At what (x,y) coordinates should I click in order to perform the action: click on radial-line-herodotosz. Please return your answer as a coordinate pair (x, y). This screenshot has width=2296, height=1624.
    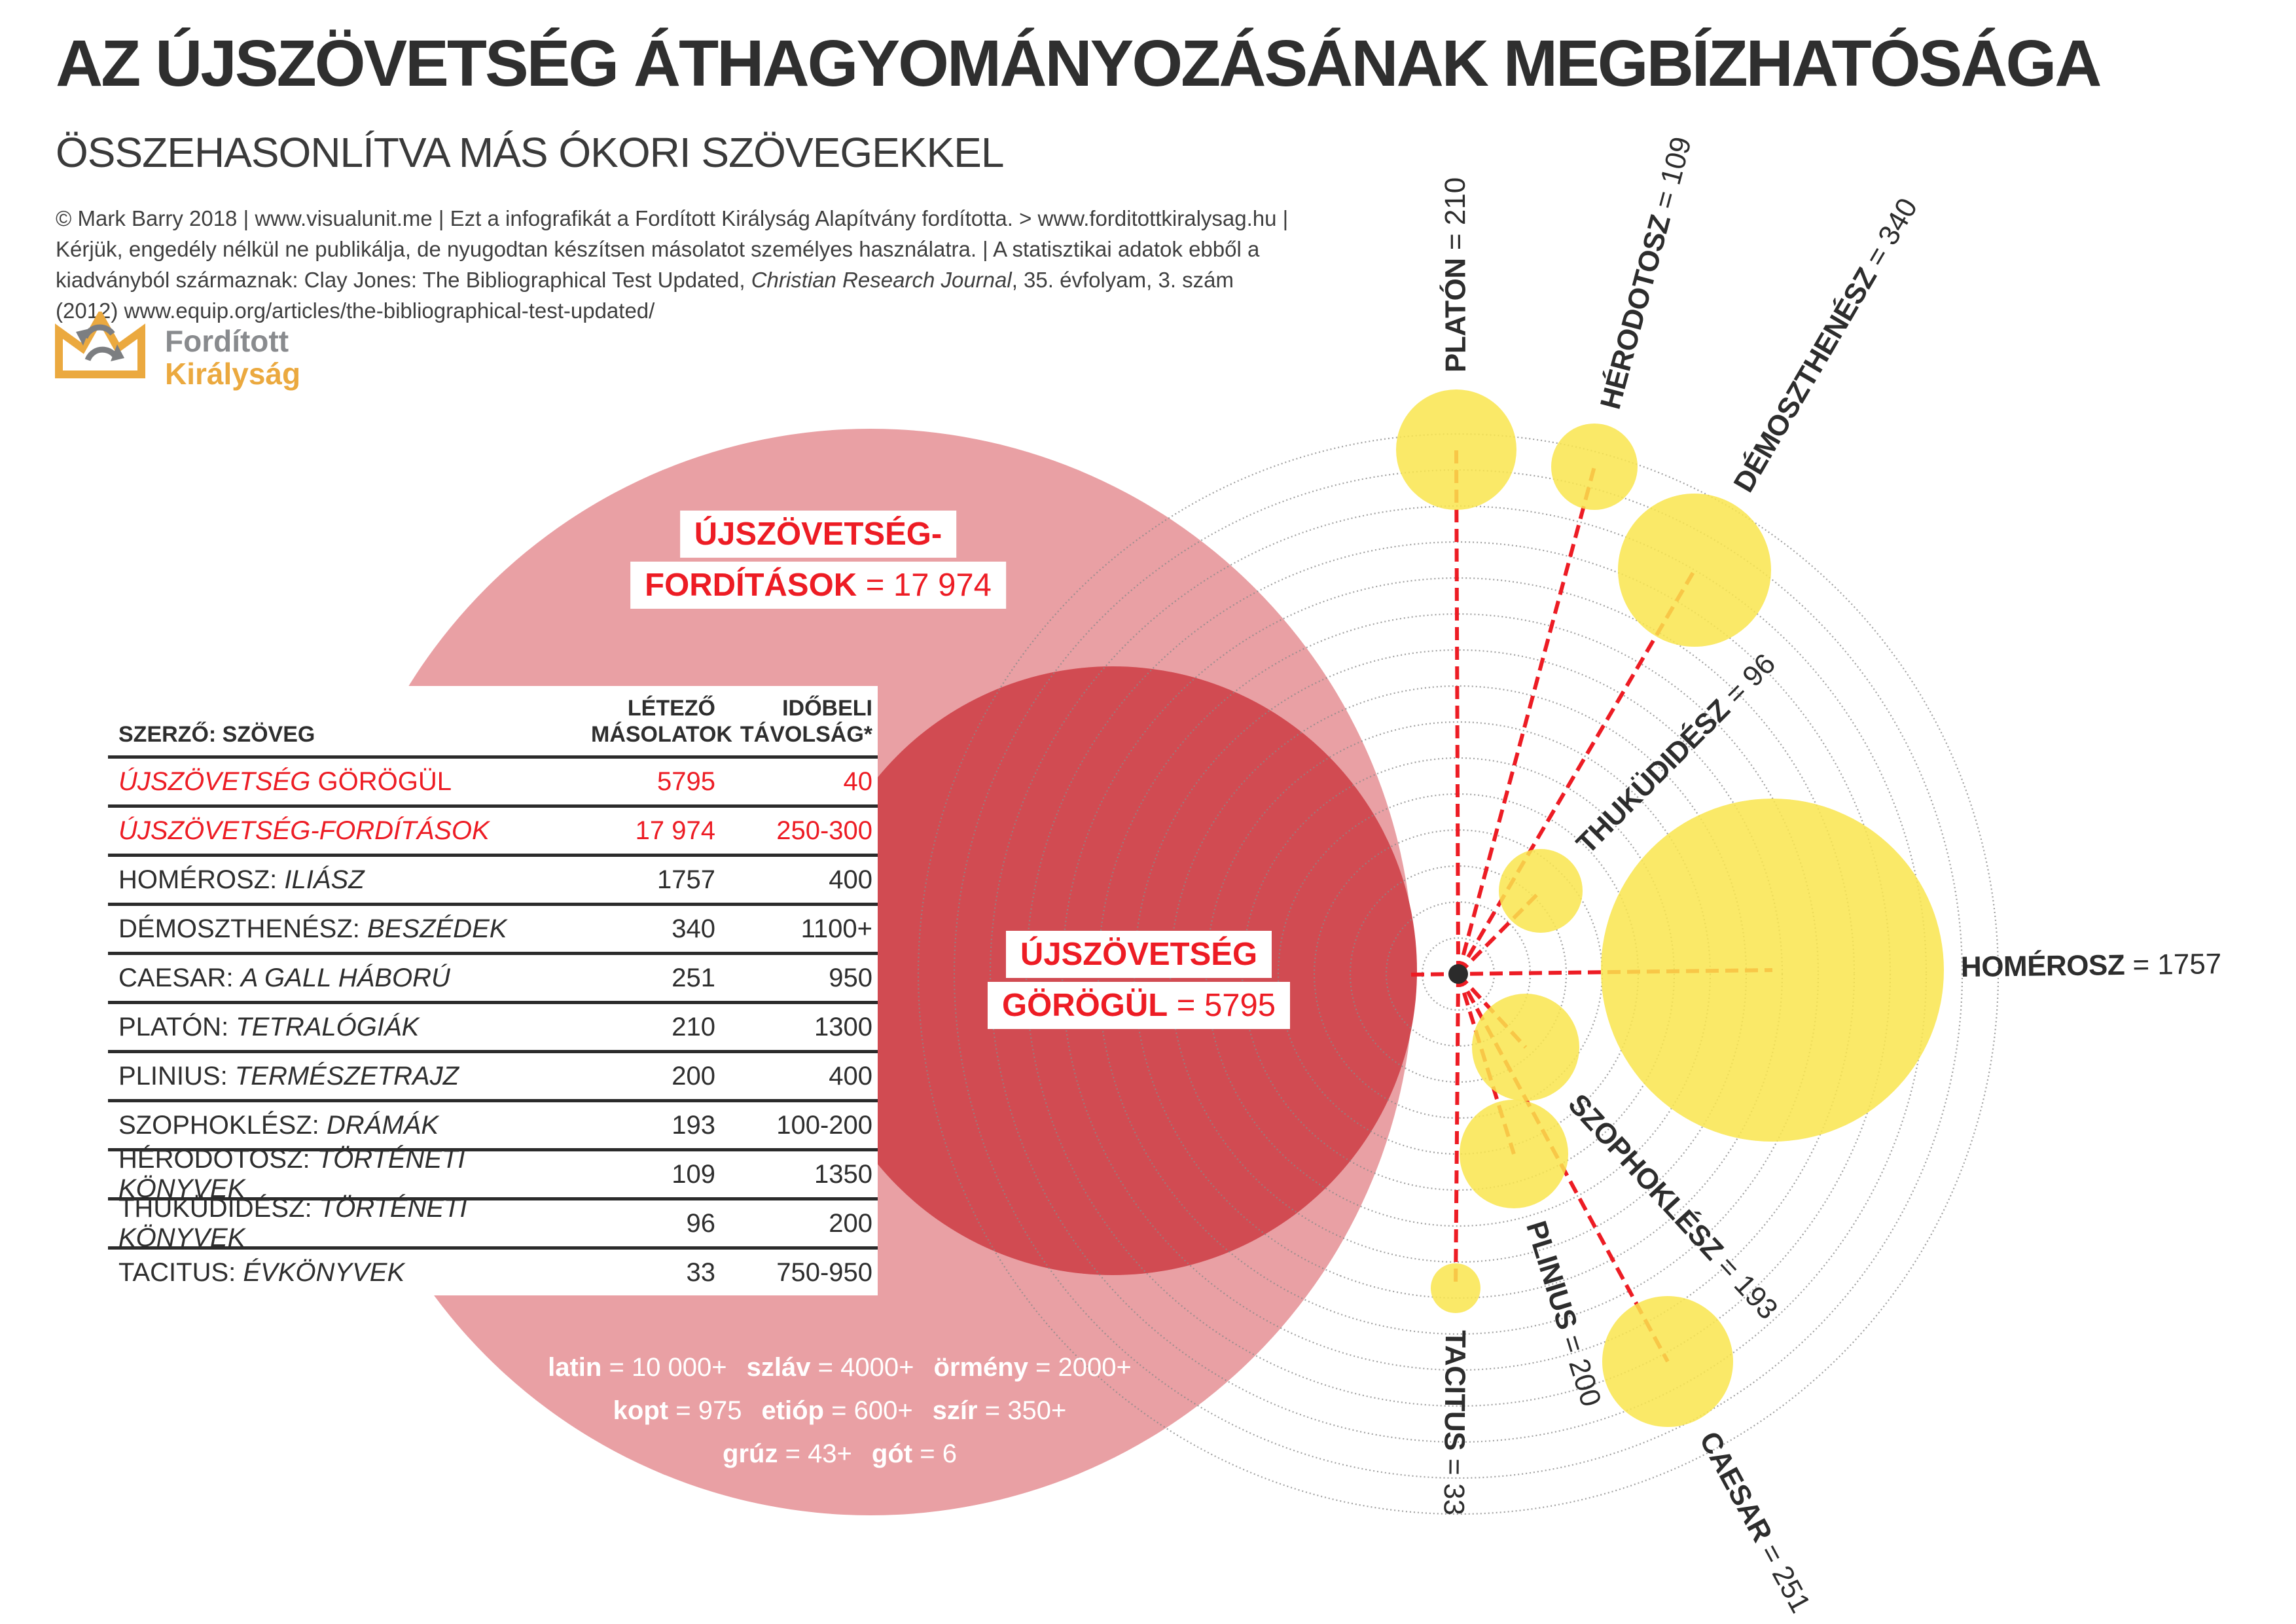
    Looking at the image, I should click on (1526, 720).